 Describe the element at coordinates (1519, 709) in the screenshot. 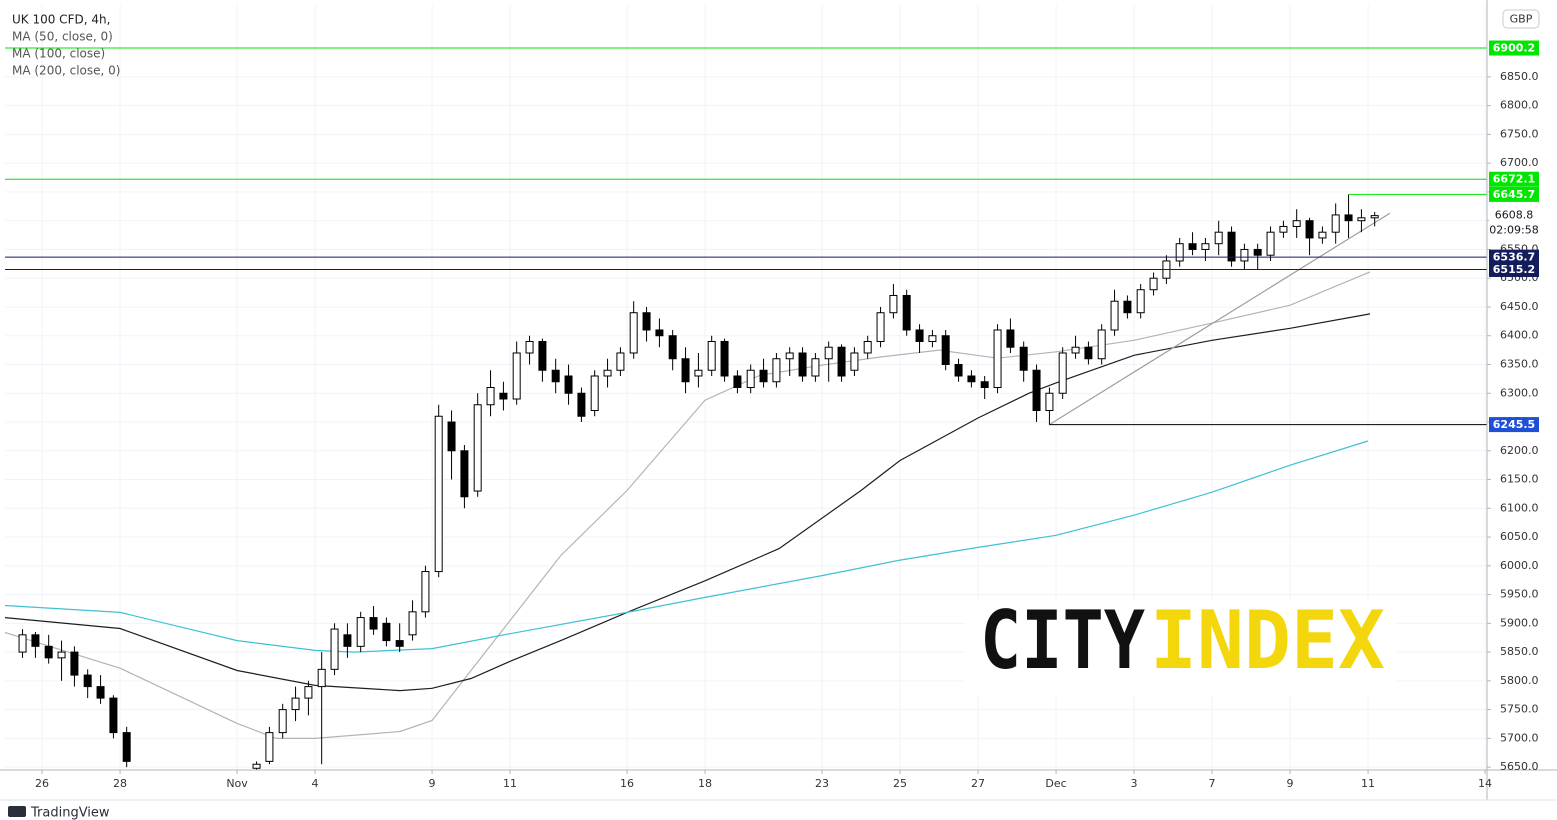

I see `y-tick-label: 5750.0` at that location.